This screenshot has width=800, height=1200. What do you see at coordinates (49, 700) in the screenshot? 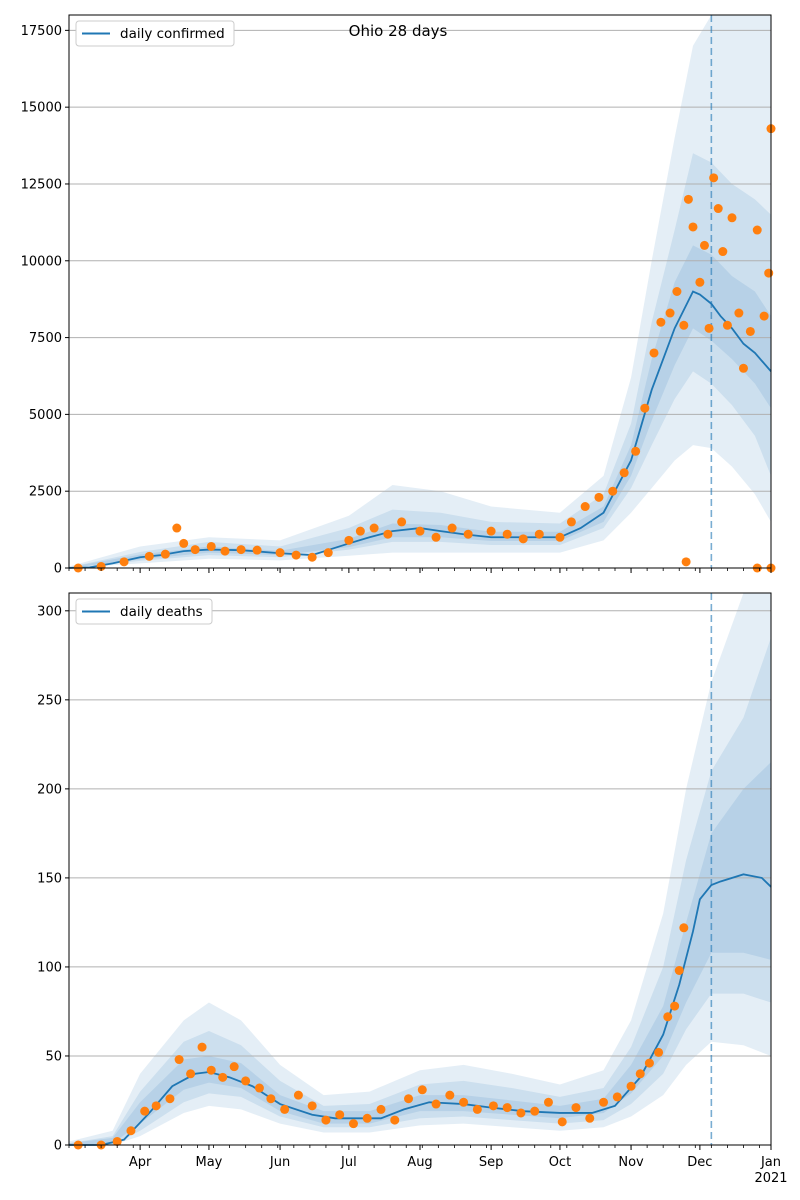
I see `deaths-ytick-label: 250` at bounding box center [49, 700].